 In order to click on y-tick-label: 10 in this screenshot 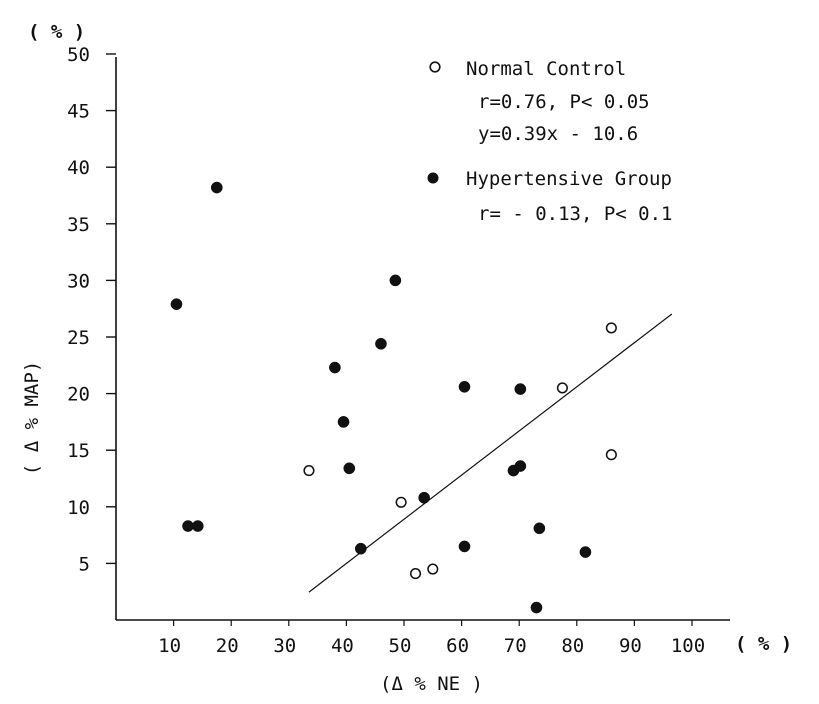, I will do `click(78, 508)`.